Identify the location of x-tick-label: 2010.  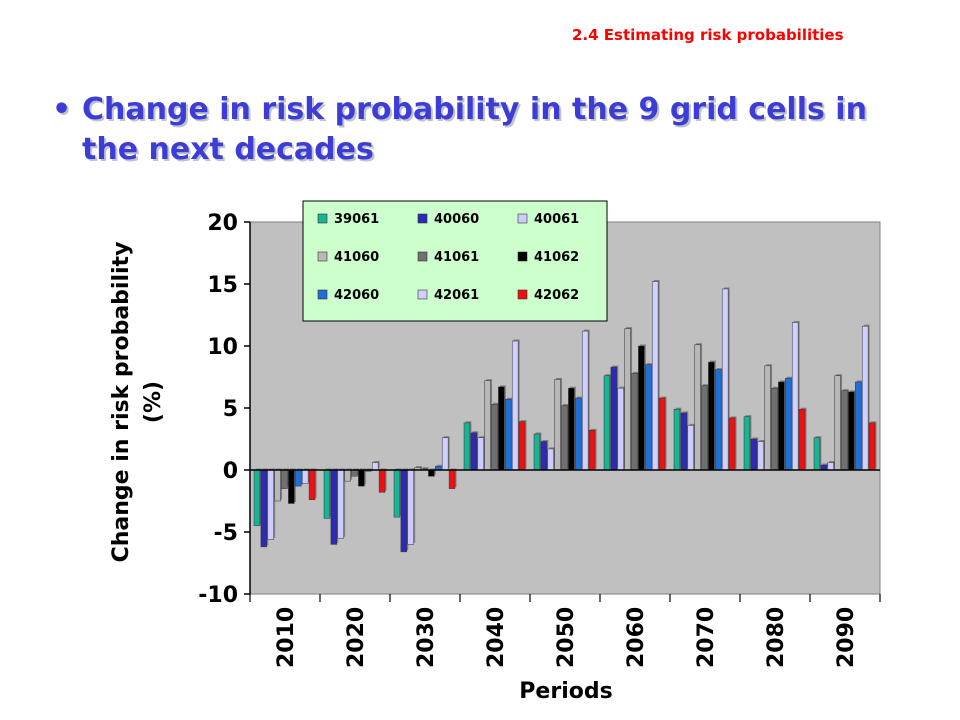
(286, 637).